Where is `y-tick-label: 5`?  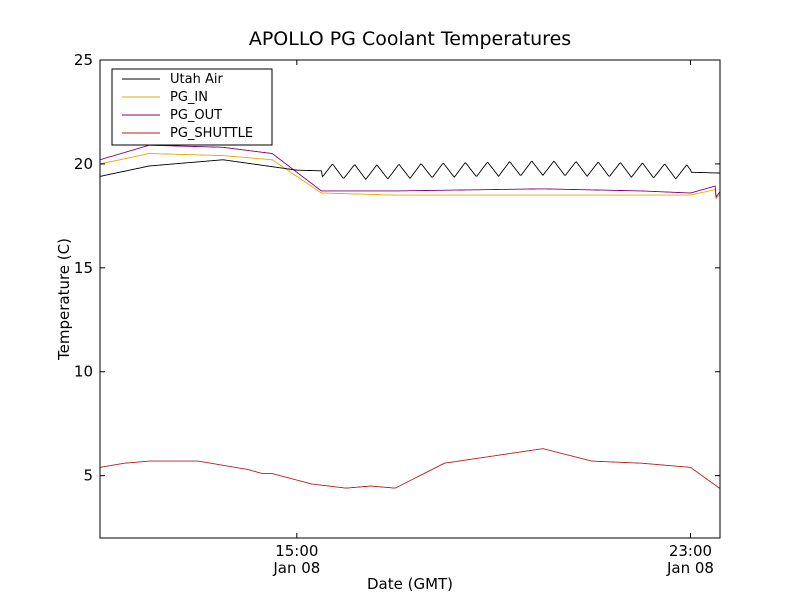 y-tick-label: 5 is located at coordinates (88, 476).